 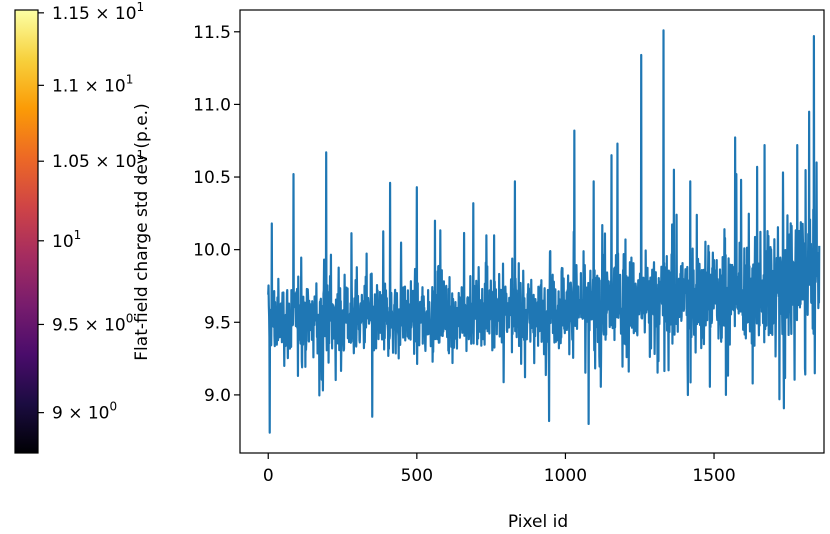 I want to click on x-tick-label: 500, so click(x=417, y=476).